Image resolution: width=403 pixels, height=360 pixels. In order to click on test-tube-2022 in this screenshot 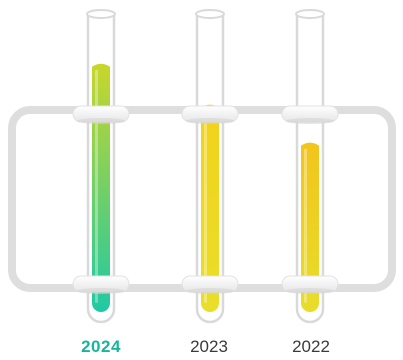, I will do `click(310, 166)`.